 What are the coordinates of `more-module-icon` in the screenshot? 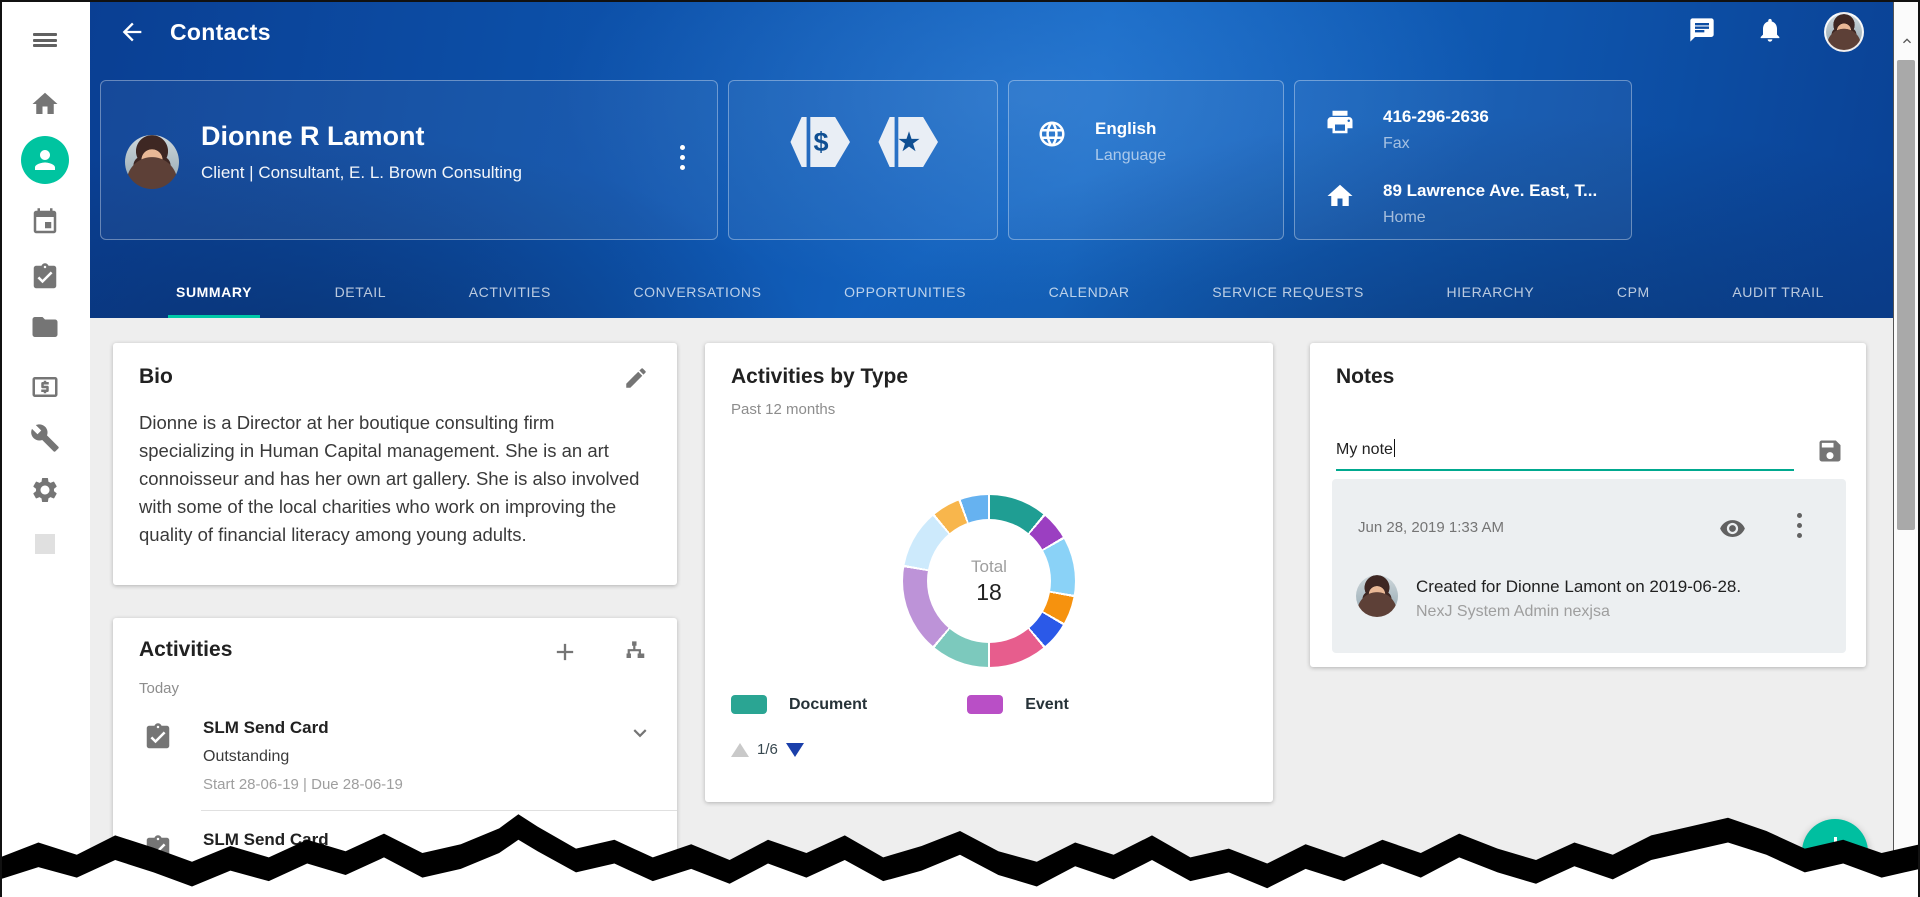 It's located at (45, 544).